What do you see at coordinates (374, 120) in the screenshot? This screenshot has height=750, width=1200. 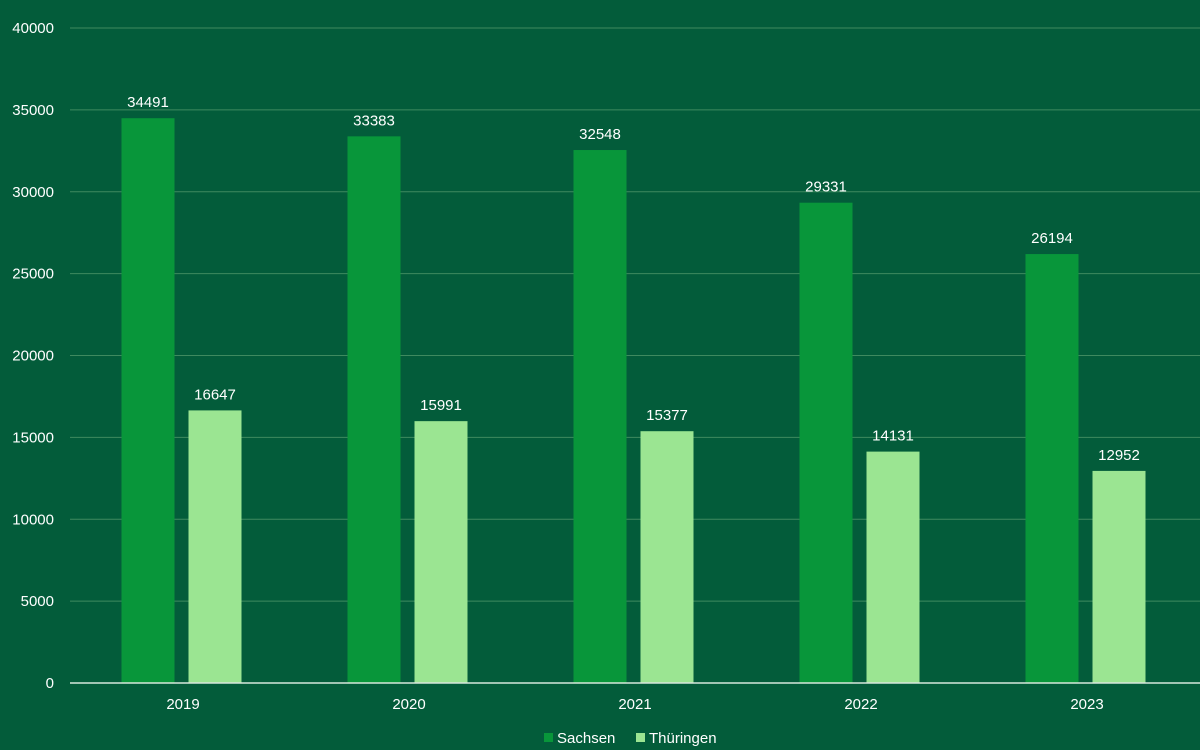 I see `data-label: 33383` at bounding box center [374, 120].